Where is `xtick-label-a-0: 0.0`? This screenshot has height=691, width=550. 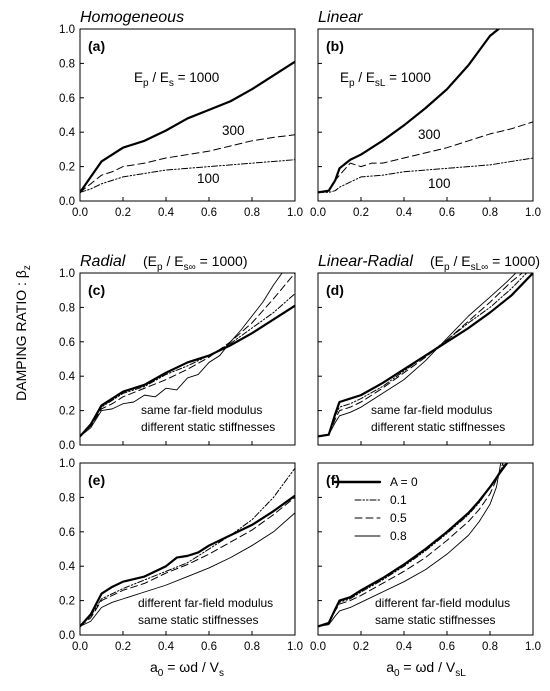 xtick-label-a-0: 0.0 is located at coordinates (80, 213).